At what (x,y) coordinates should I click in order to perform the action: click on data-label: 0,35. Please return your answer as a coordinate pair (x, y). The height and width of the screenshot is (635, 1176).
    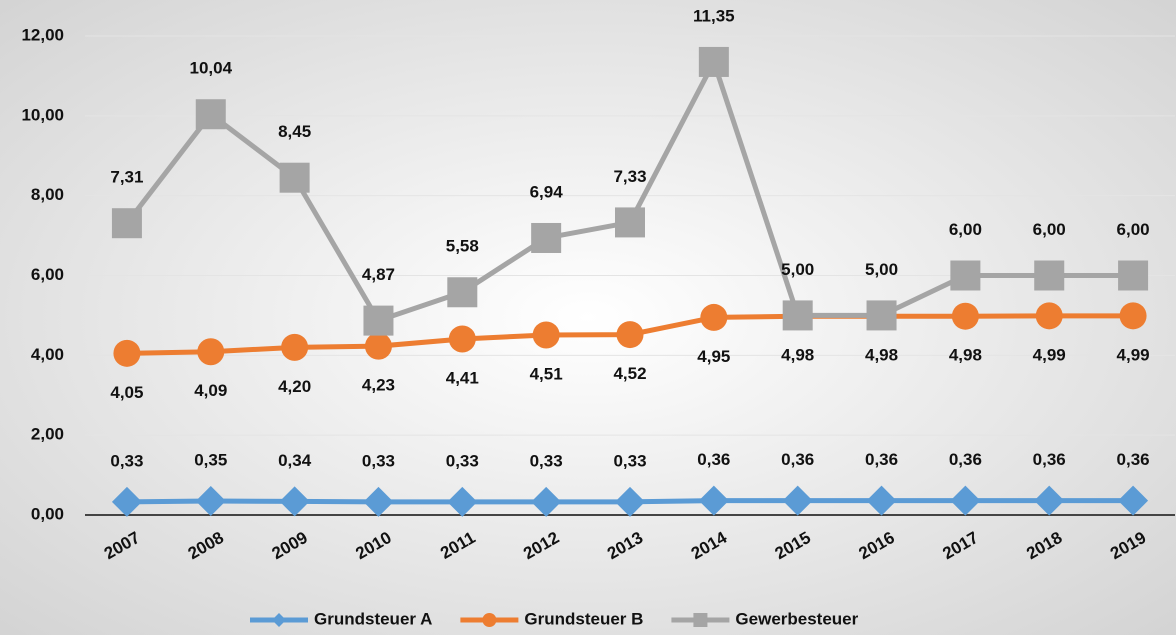
    Looking at the image, I should click on (210, 460).